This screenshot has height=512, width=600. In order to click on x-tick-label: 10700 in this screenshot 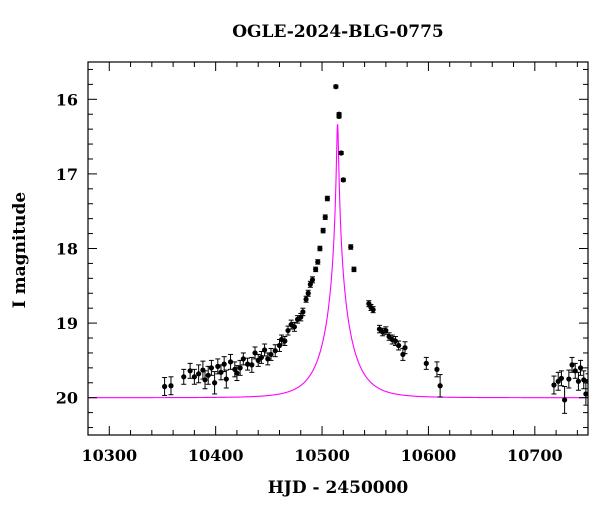, I will do `click(535, 455)`.